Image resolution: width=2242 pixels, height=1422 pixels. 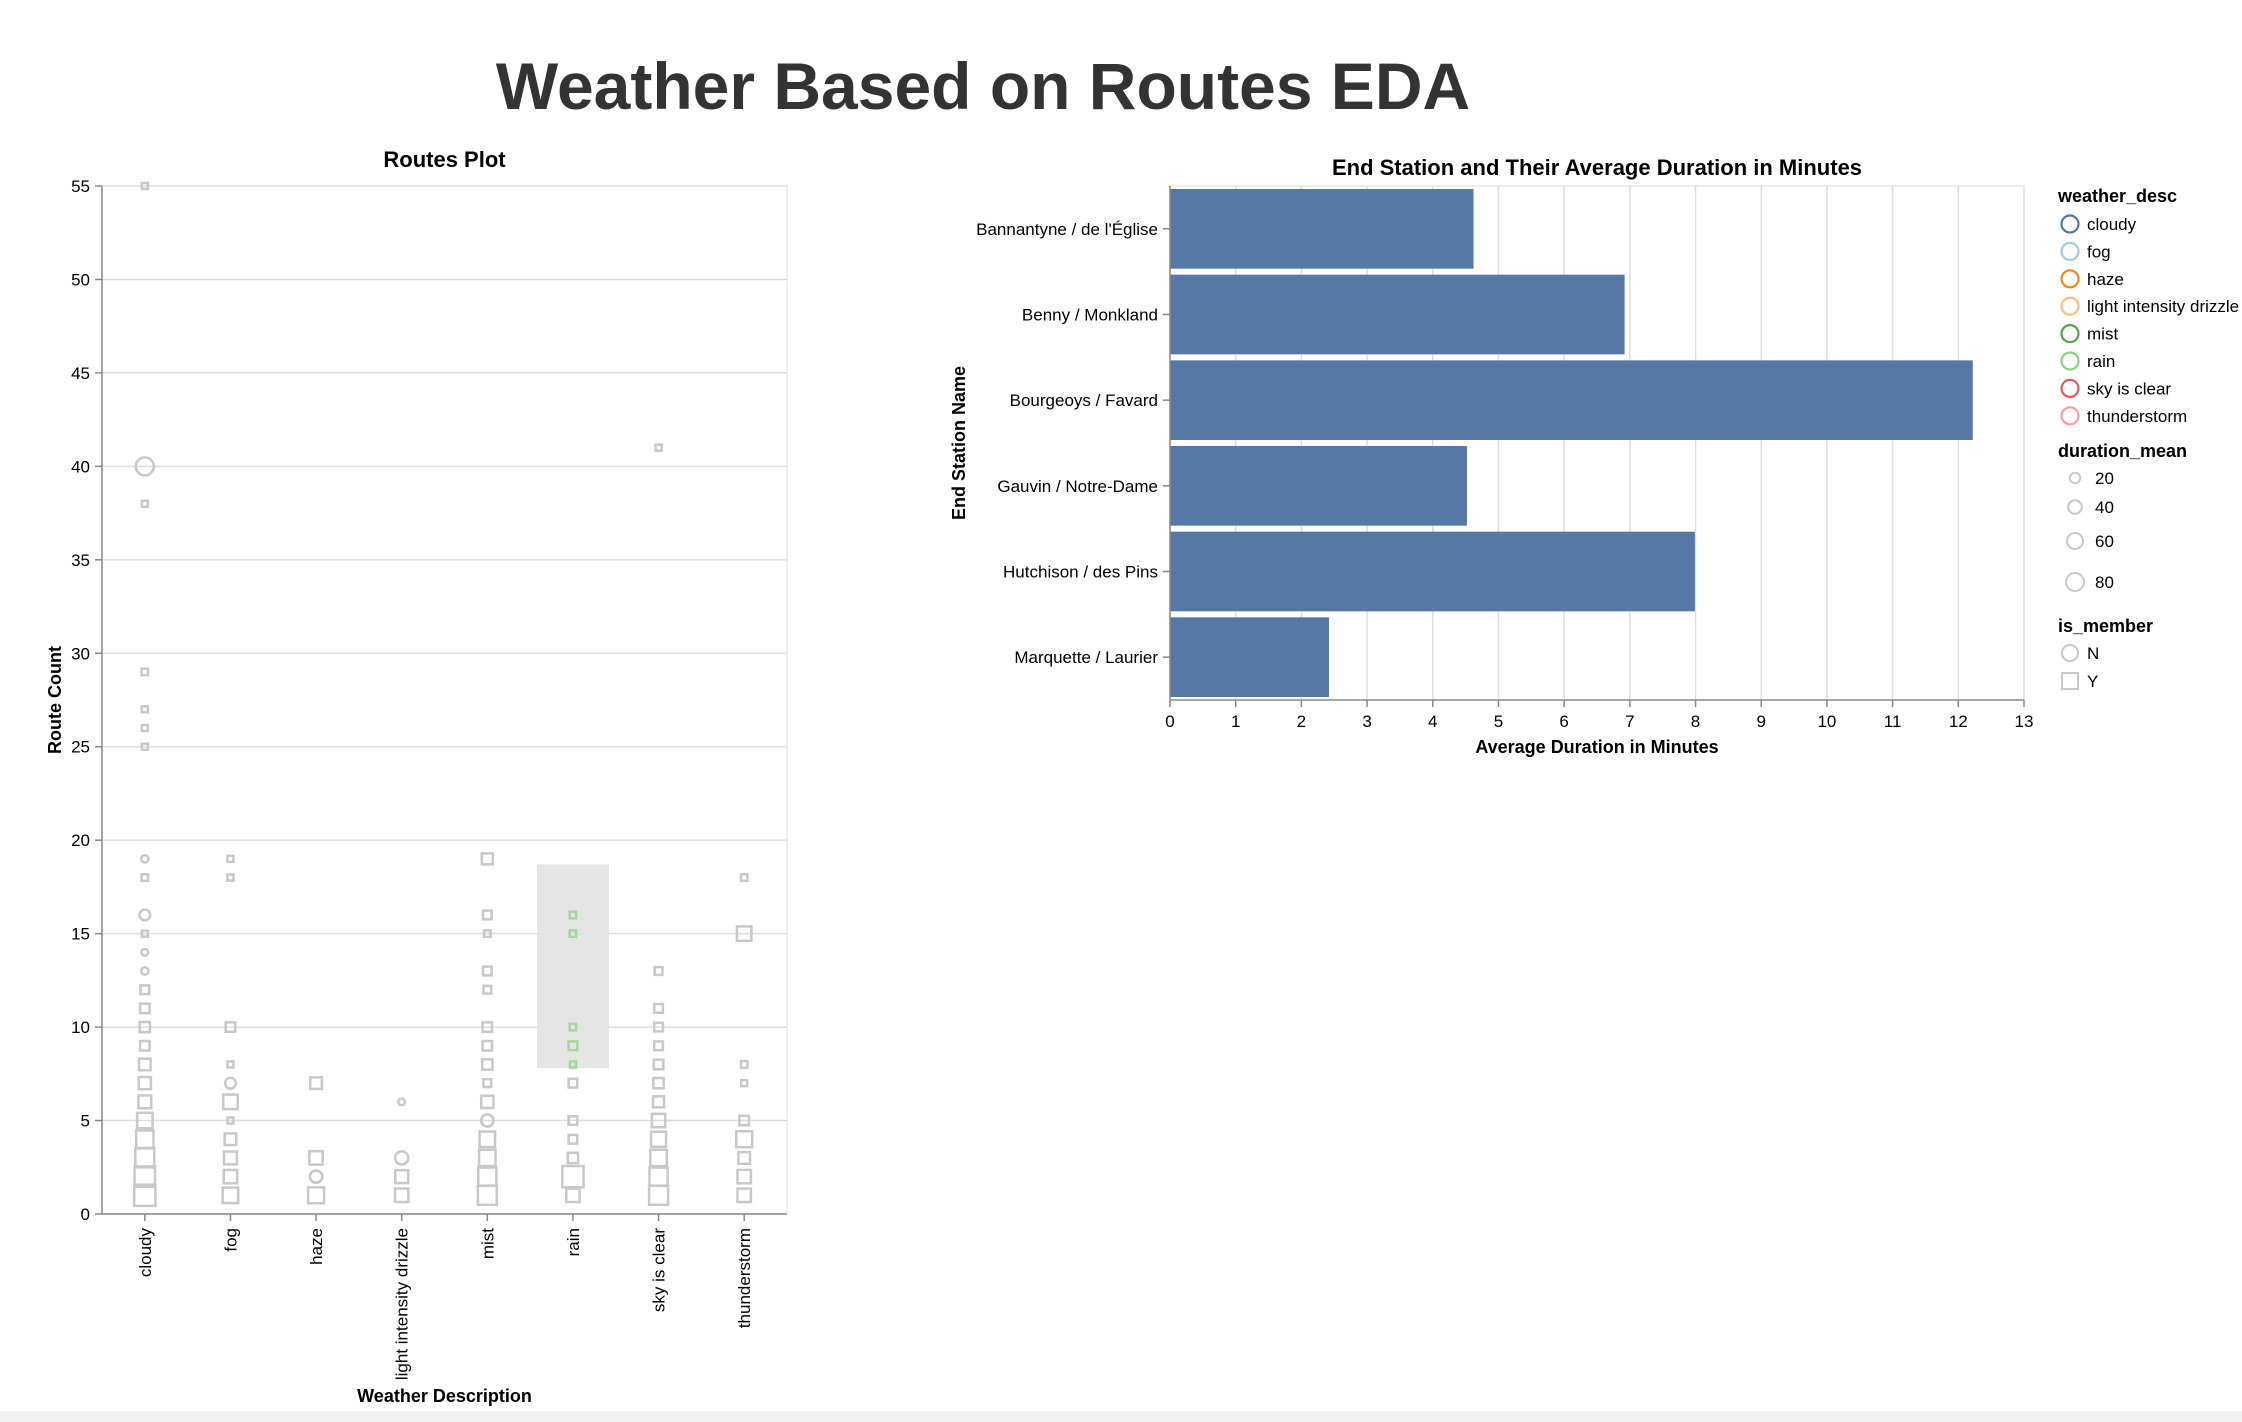 What do you see at coordinates (444, 159) in the screenshot?
I see `scatter-title: Routes Plot` at bounding box center [444, 159].